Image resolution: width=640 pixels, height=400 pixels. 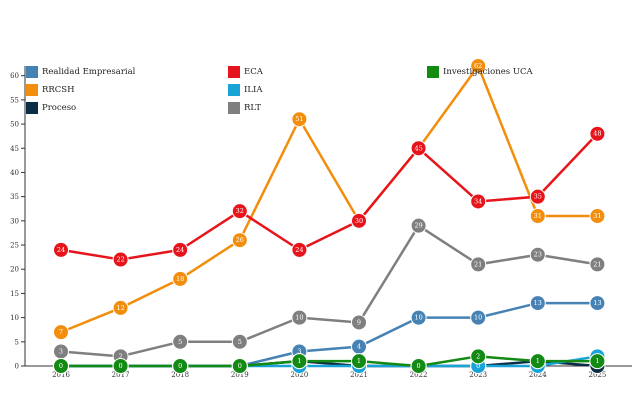 What do you see at coordinates (418, 226) in the screenshot?
I see `data-label: 29` at bounding box center [418, 226].